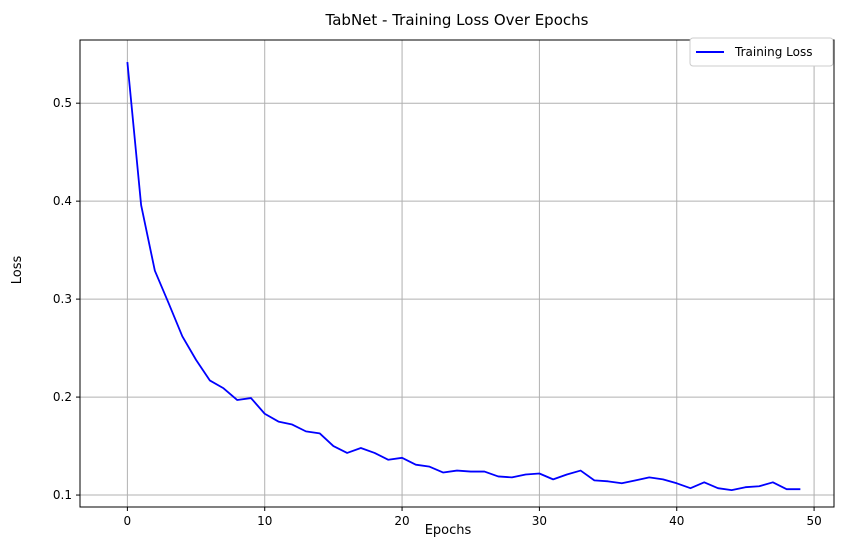 This screenshot has width=846, height=547. What do you see at coordinates (676, 521) in the screenshot?
I see `x-tick-label: 40` at bounding box center [676, 521].